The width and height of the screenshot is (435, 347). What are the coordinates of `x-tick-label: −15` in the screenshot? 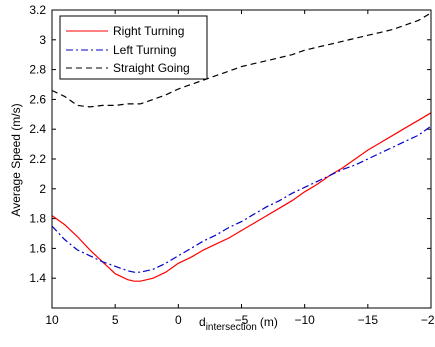 It's located at (368, 320).